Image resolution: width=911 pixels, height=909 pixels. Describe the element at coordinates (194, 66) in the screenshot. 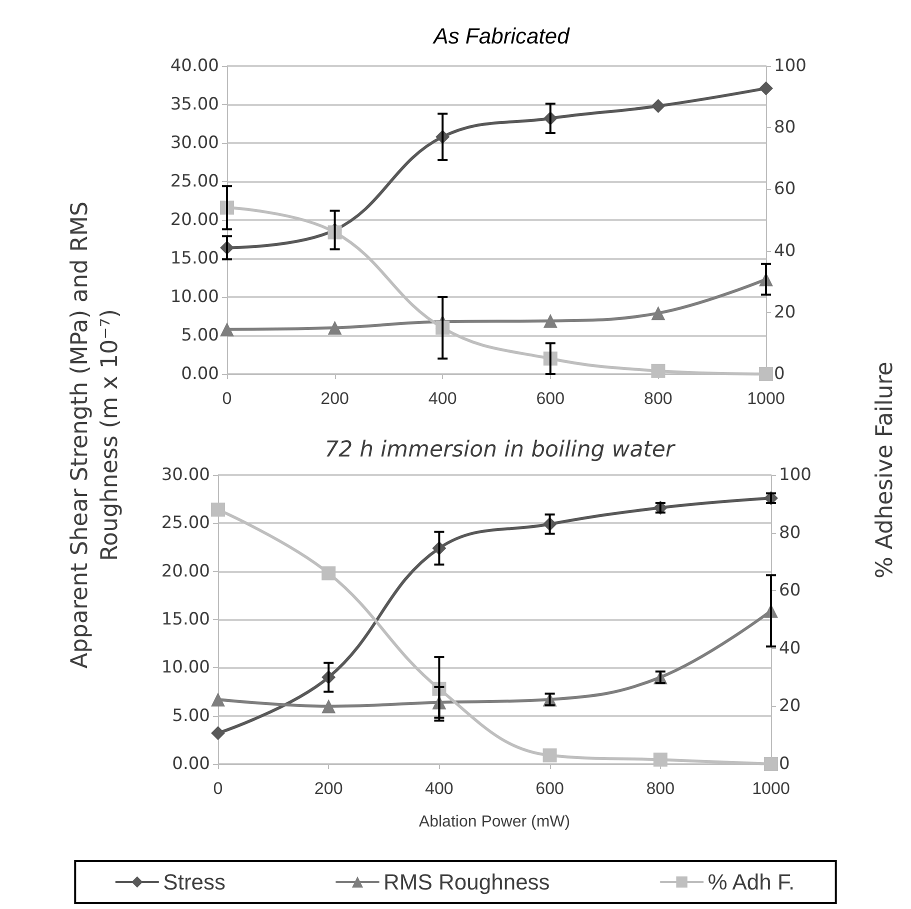

I see `y-tick-label: 40.00` at that location.